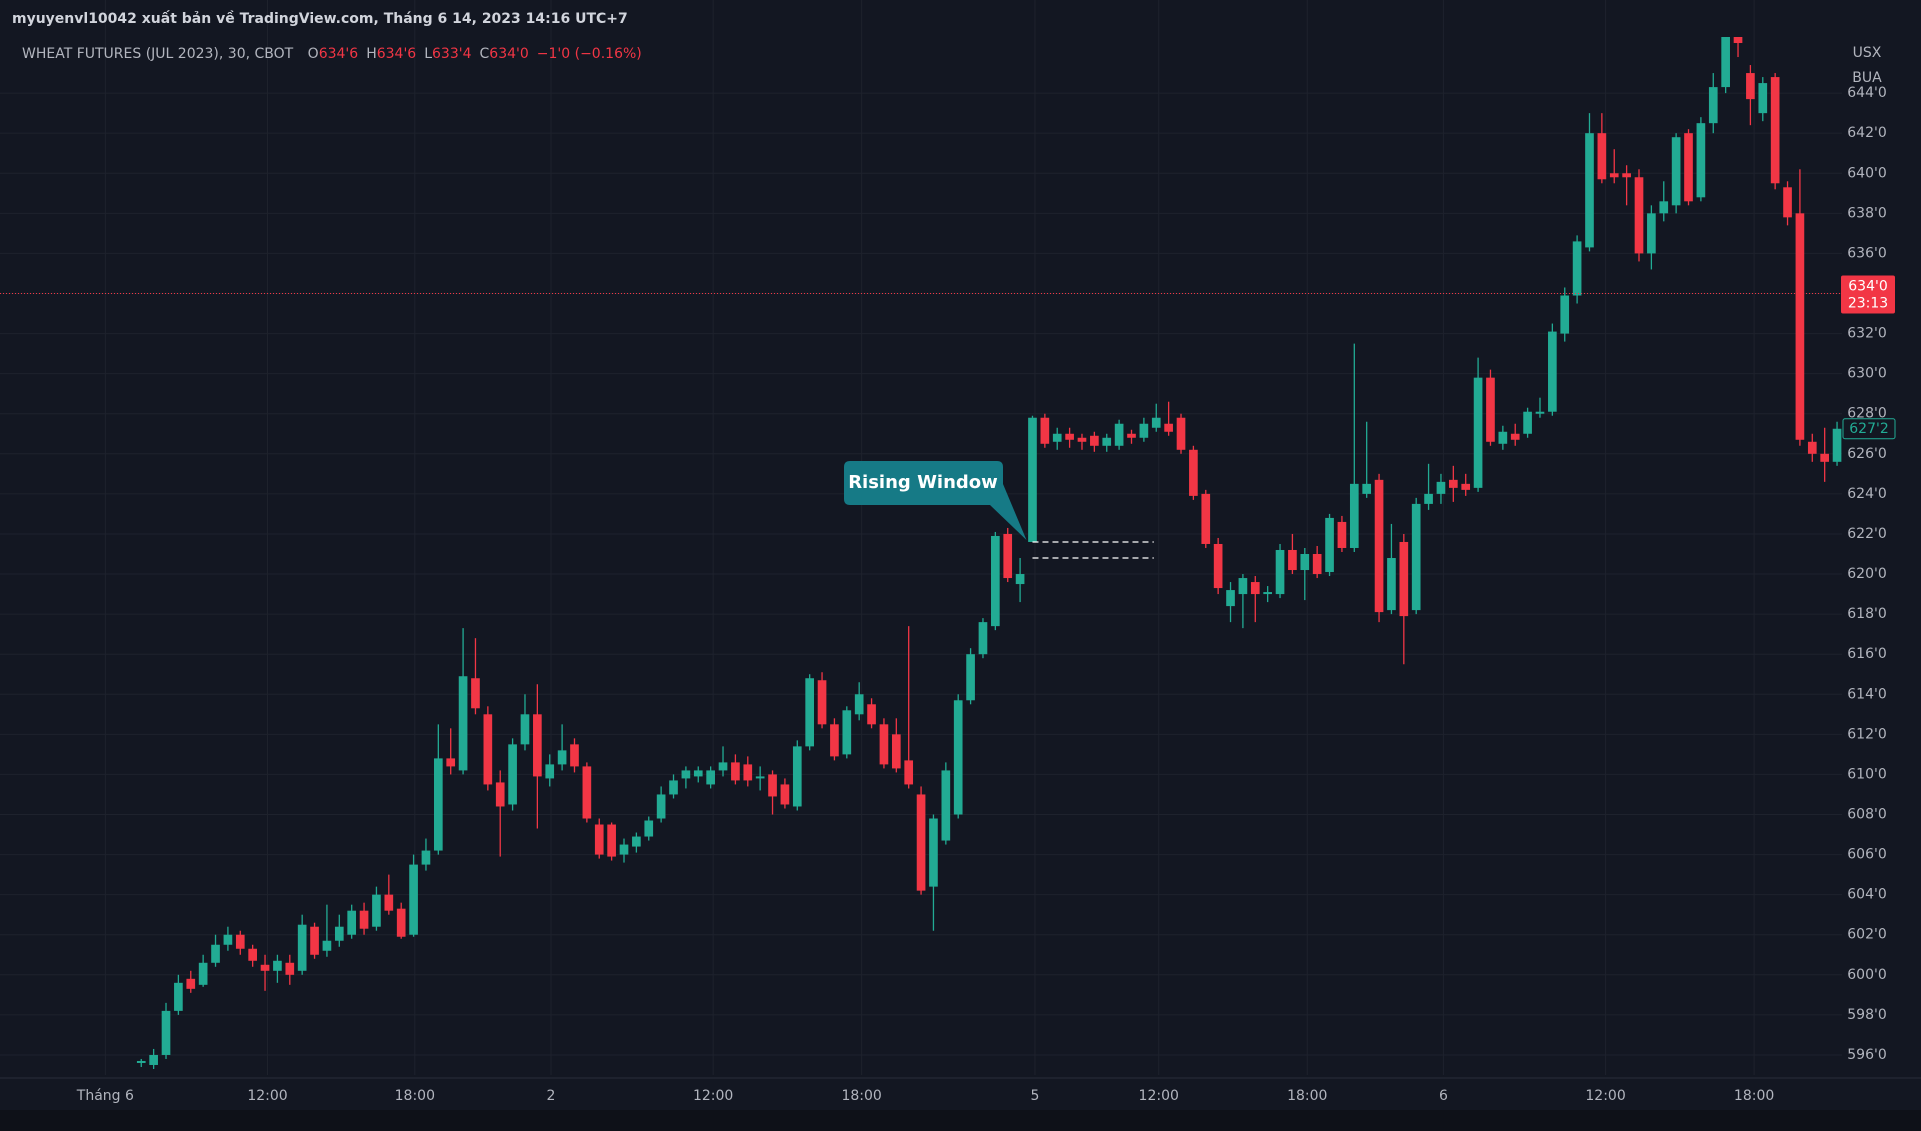 The height and width of the screenshot is (1131, 1921). Describe the element at coordinates (589, 54) in the screenshot. I see `legend-change: −1'0 (−0.16%)` at that location.